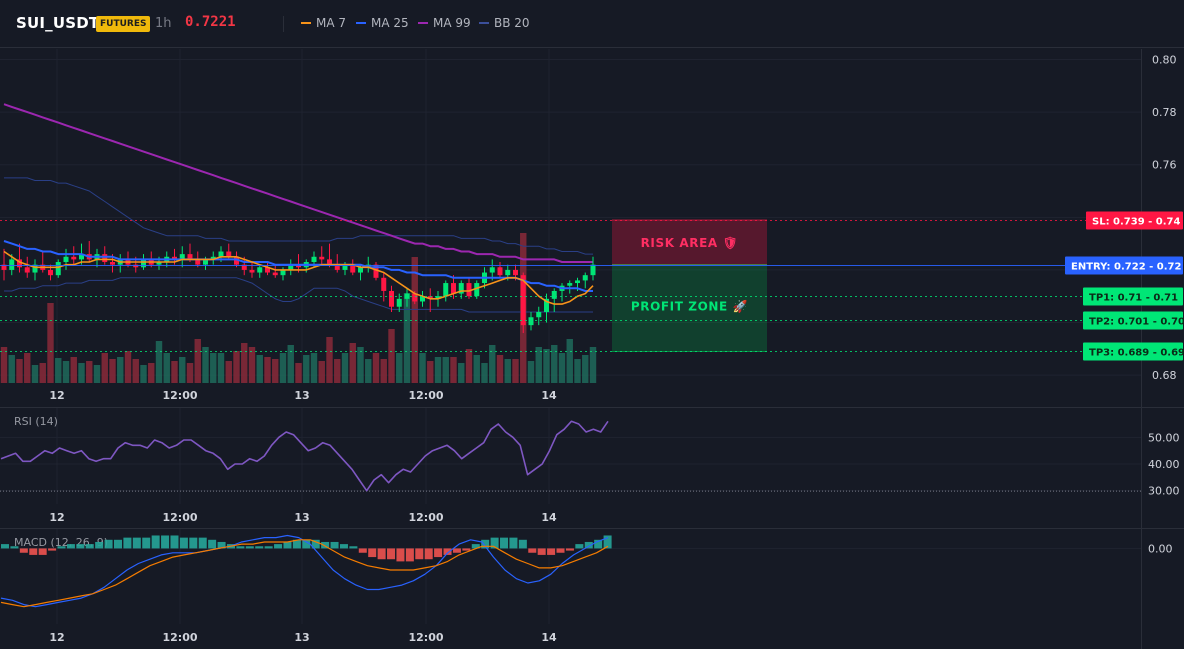 The image size is (1184, 649). Describe the element at coordinates (484, 23) in the screenshot. I see `legend-swatch-bb20` at that location.